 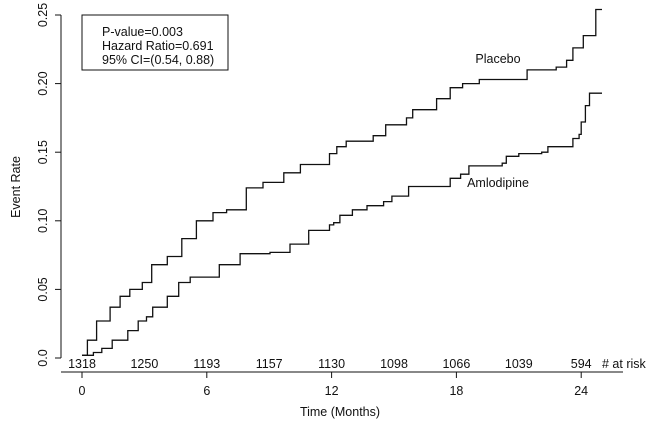 What do you see at coordinates (43, 15) in the screenshot?
I see `y-tick-label: 0.25` at bounding box center [43, 15].